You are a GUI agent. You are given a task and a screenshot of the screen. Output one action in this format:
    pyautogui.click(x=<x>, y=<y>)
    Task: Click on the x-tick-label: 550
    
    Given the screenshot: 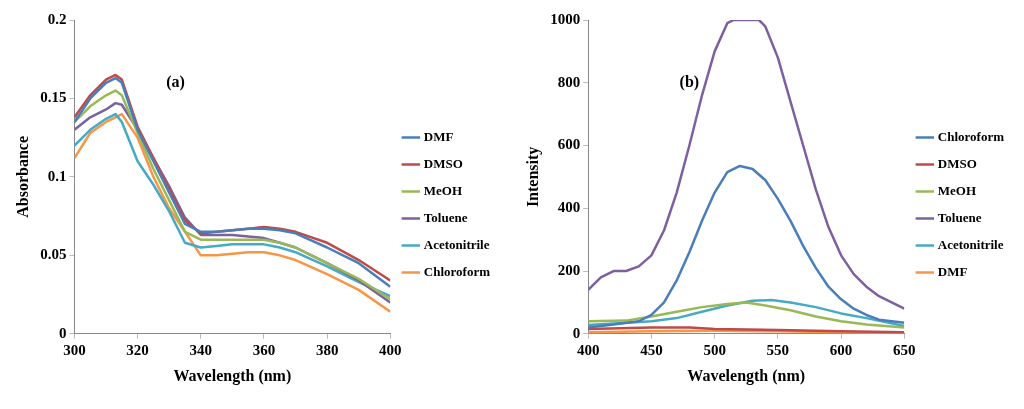 What is the action you would take?
    pyautogui.click(x=778, y=349)
    